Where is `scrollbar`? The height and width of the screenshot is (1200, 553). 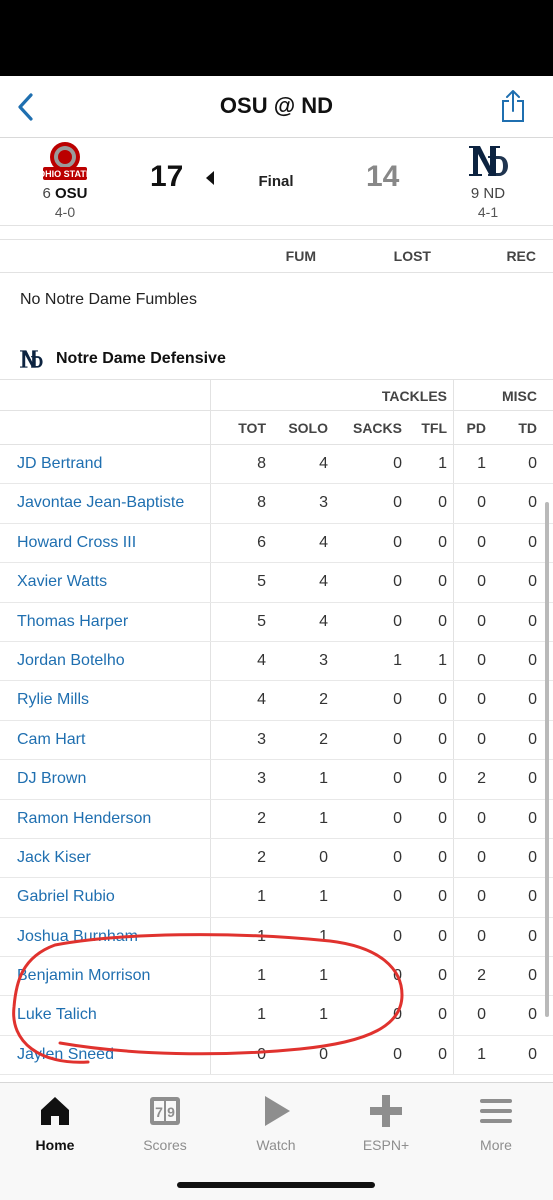 scrollbar is located at coordinates (547, 759).